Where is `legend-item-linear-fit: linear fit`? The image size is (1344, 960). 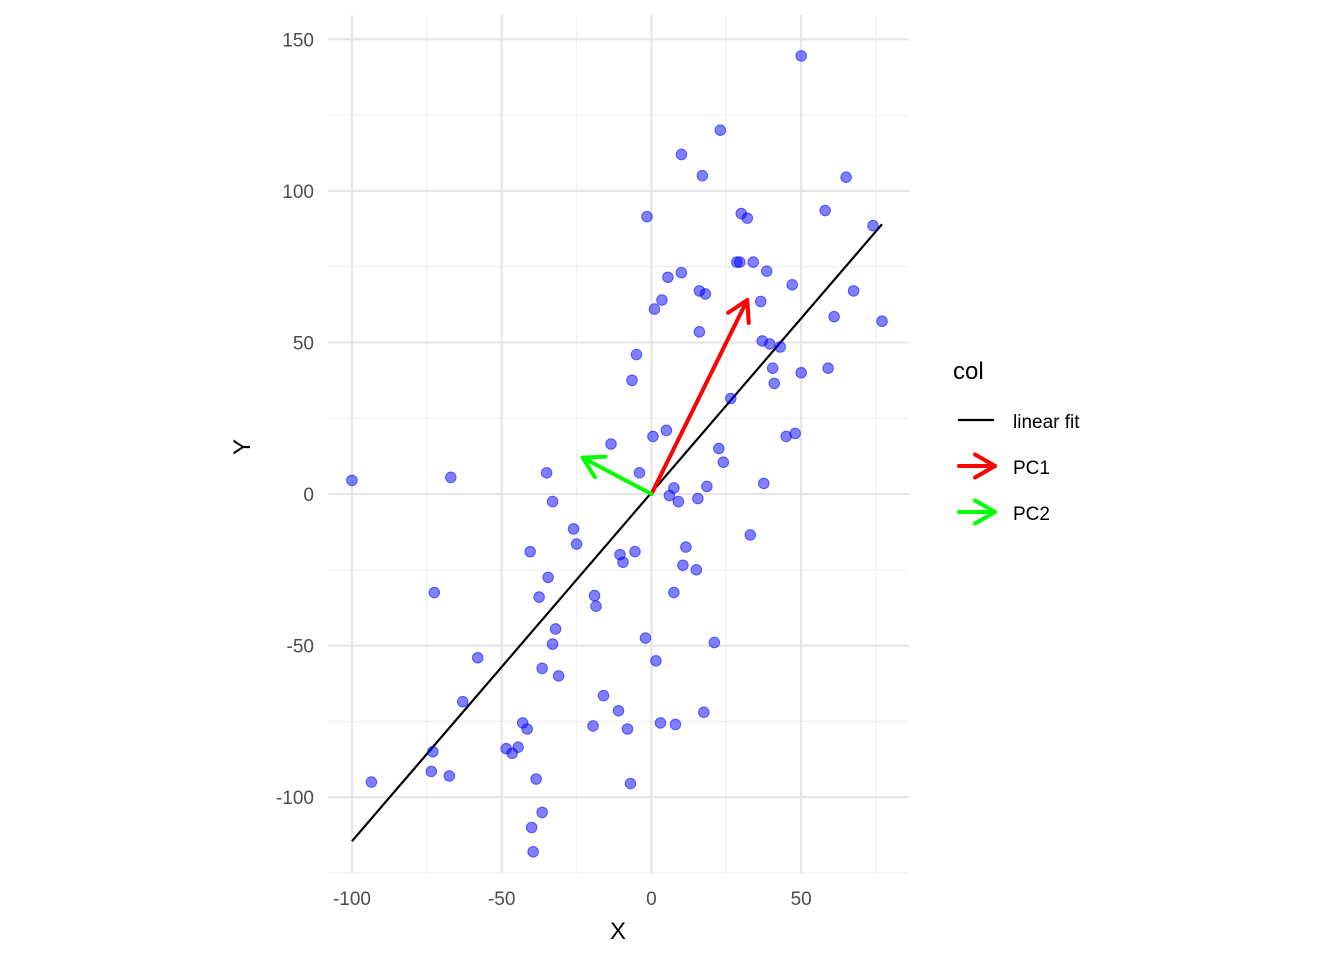
legend-item-linear-fit: linear fit is located at coordinates (1019, 422).